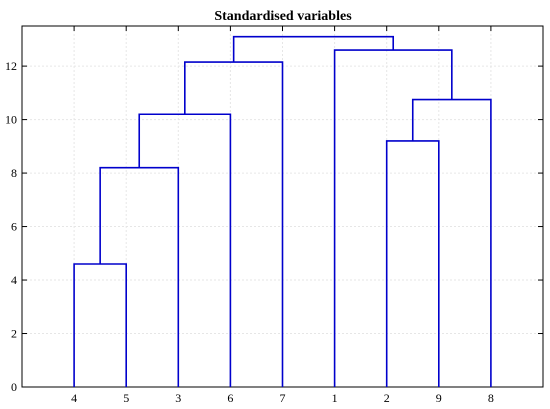 The height and width of the screenshot is (409, 550). Describe the element at coordinates (283, 16) in the screenshot. I see `chart-title: Standardised variables` at that location.